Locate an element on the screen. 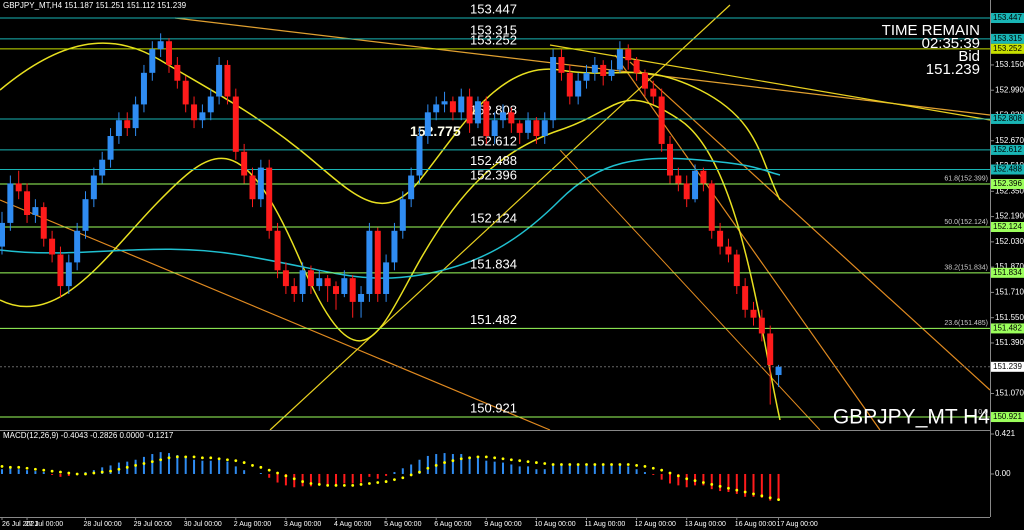 Image resolution: width=1024 pixels, height=530 pixels. level-tag-label: 152.124 is located at coordinates (1007, 226).